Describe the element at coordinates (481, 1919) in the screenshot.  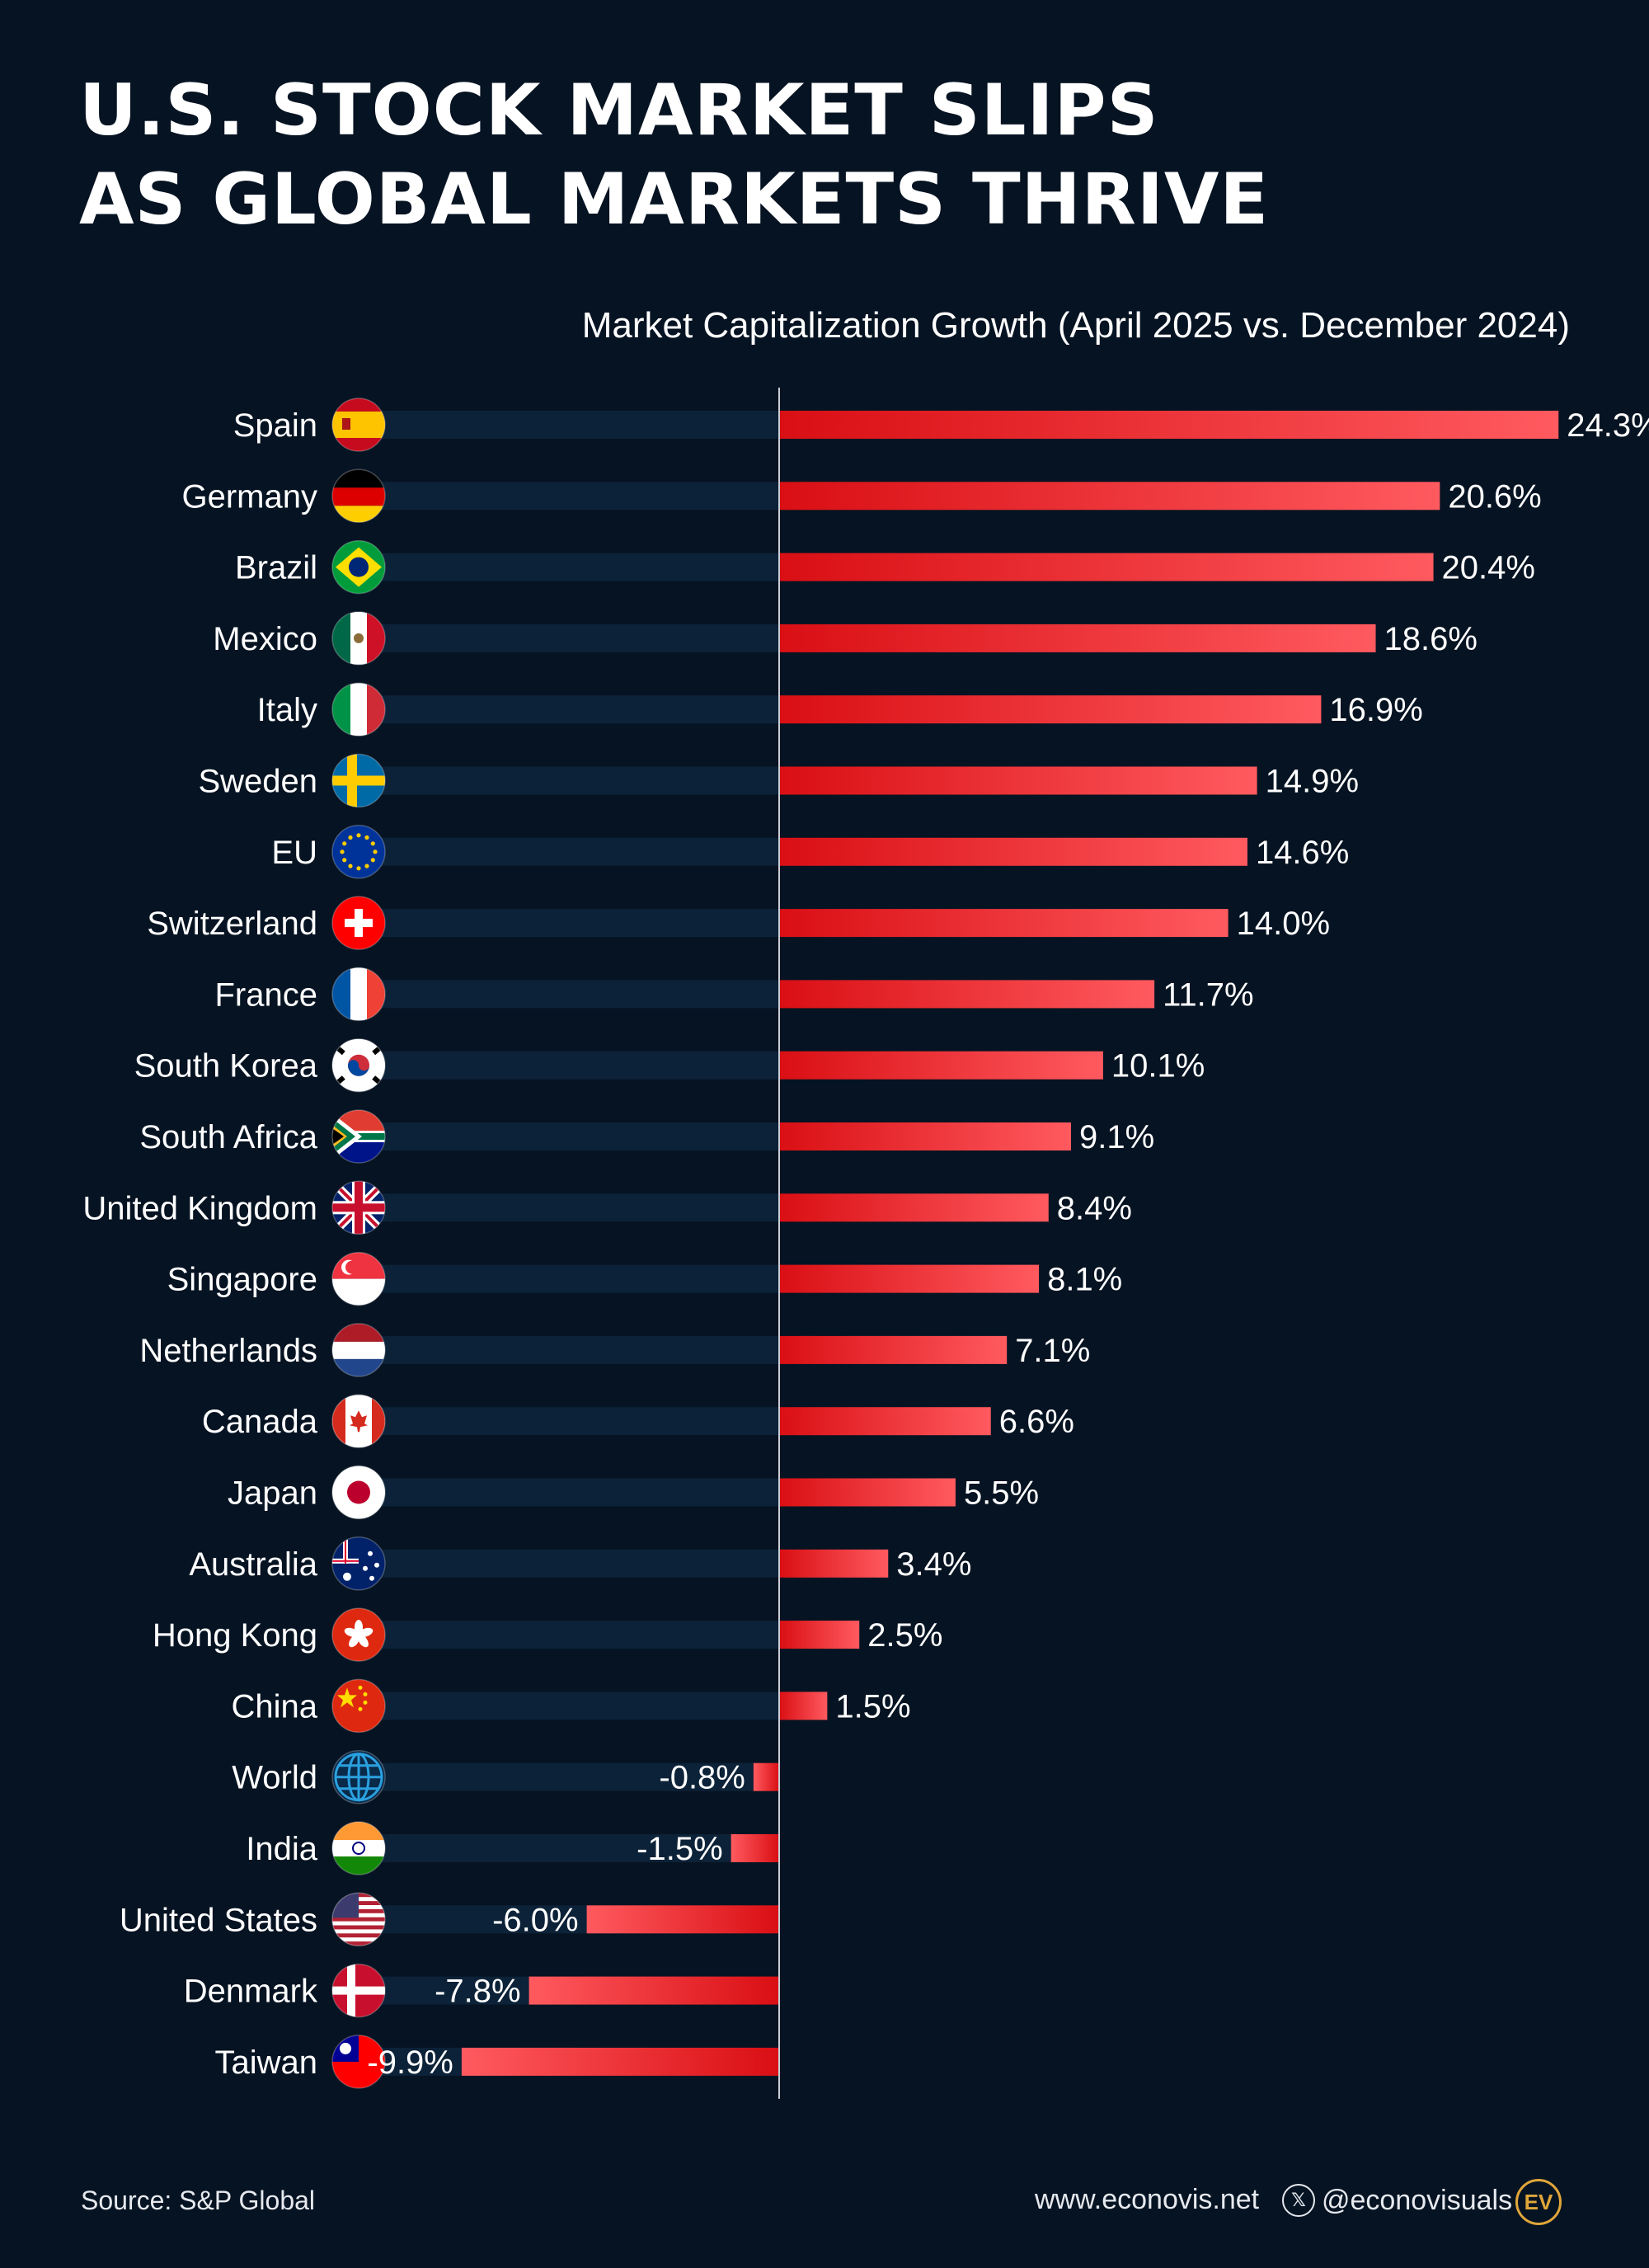
I see `bar-track-united-states` at that location.